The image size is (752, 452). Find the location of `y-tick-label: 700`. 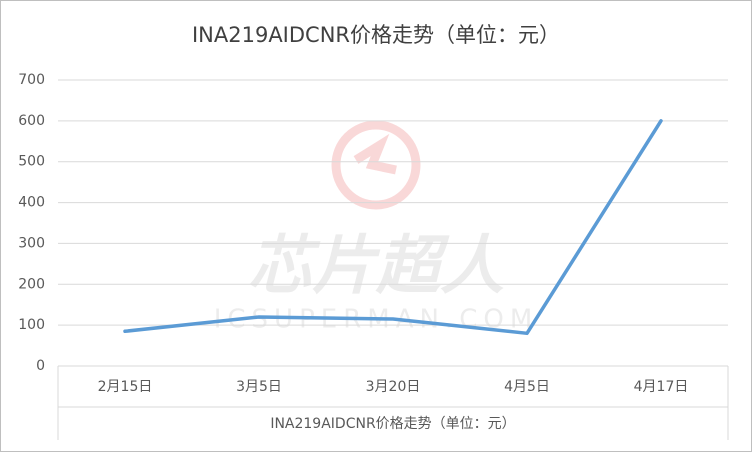

y-tick-label: 700 is located at coordinates (31, 80).